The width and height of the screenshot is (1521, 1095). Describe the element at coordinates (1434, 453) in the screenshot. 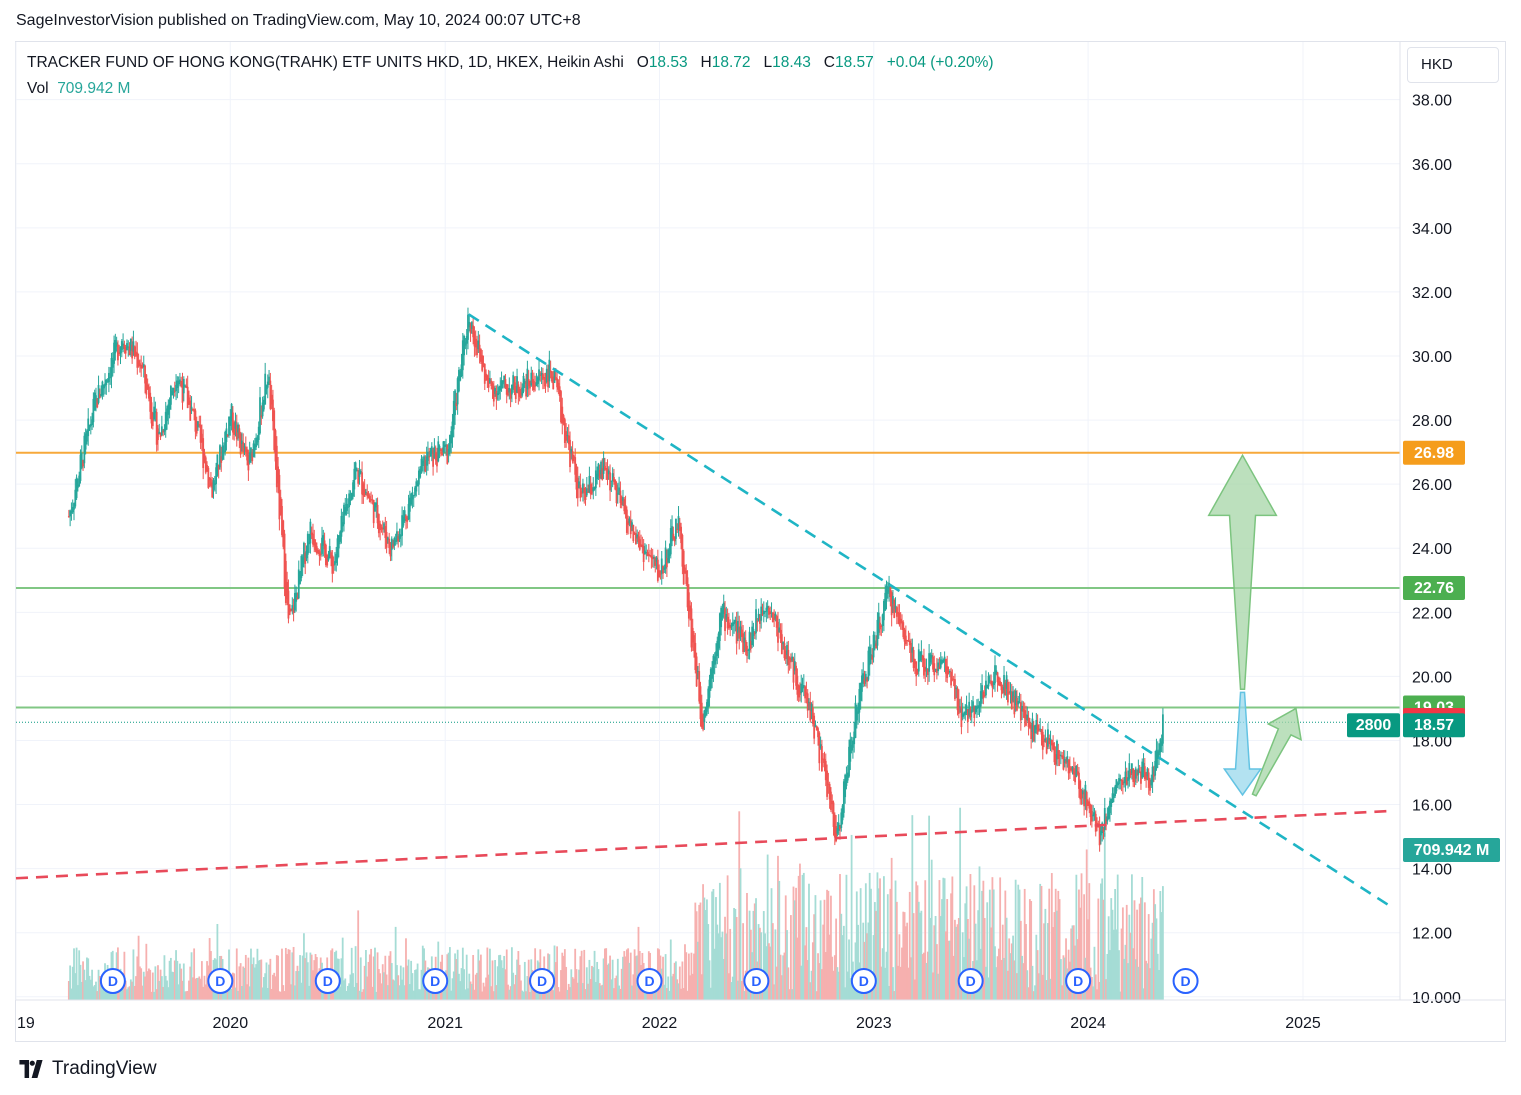

I see `level-price-label-text: 26.98` at that location.